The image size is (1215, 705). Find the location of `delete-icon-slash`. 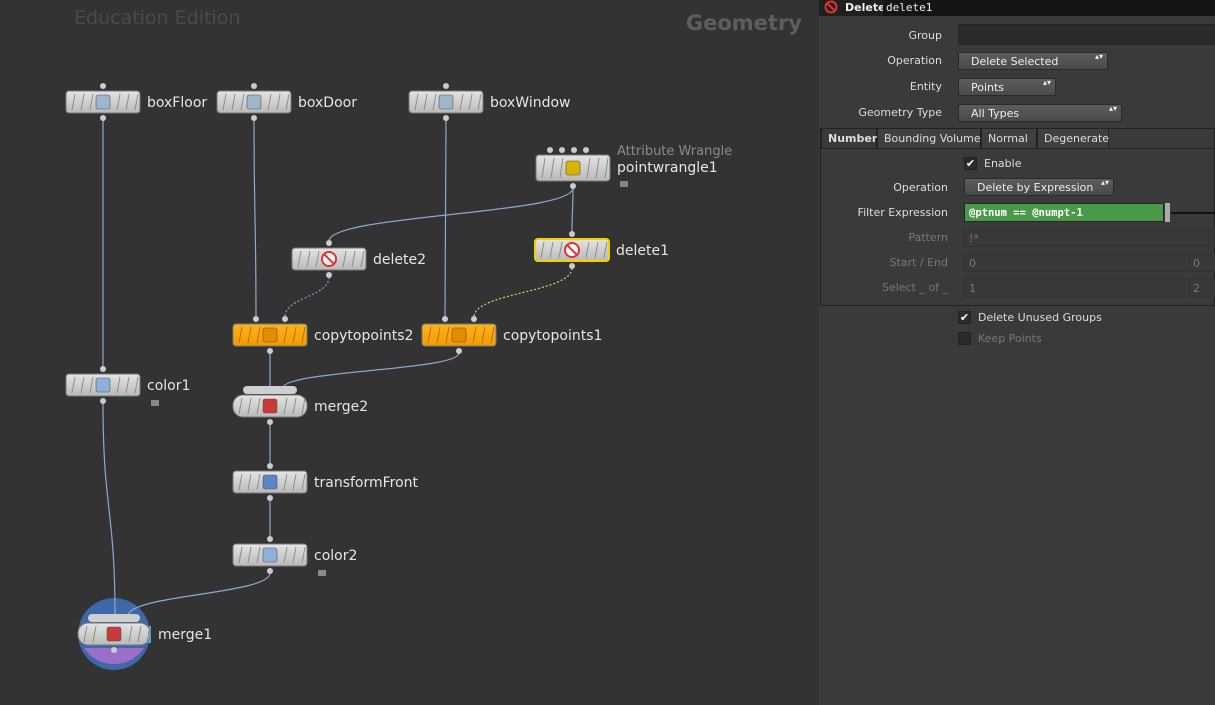

delete-icon-slash is located at coordinates (572, 250).